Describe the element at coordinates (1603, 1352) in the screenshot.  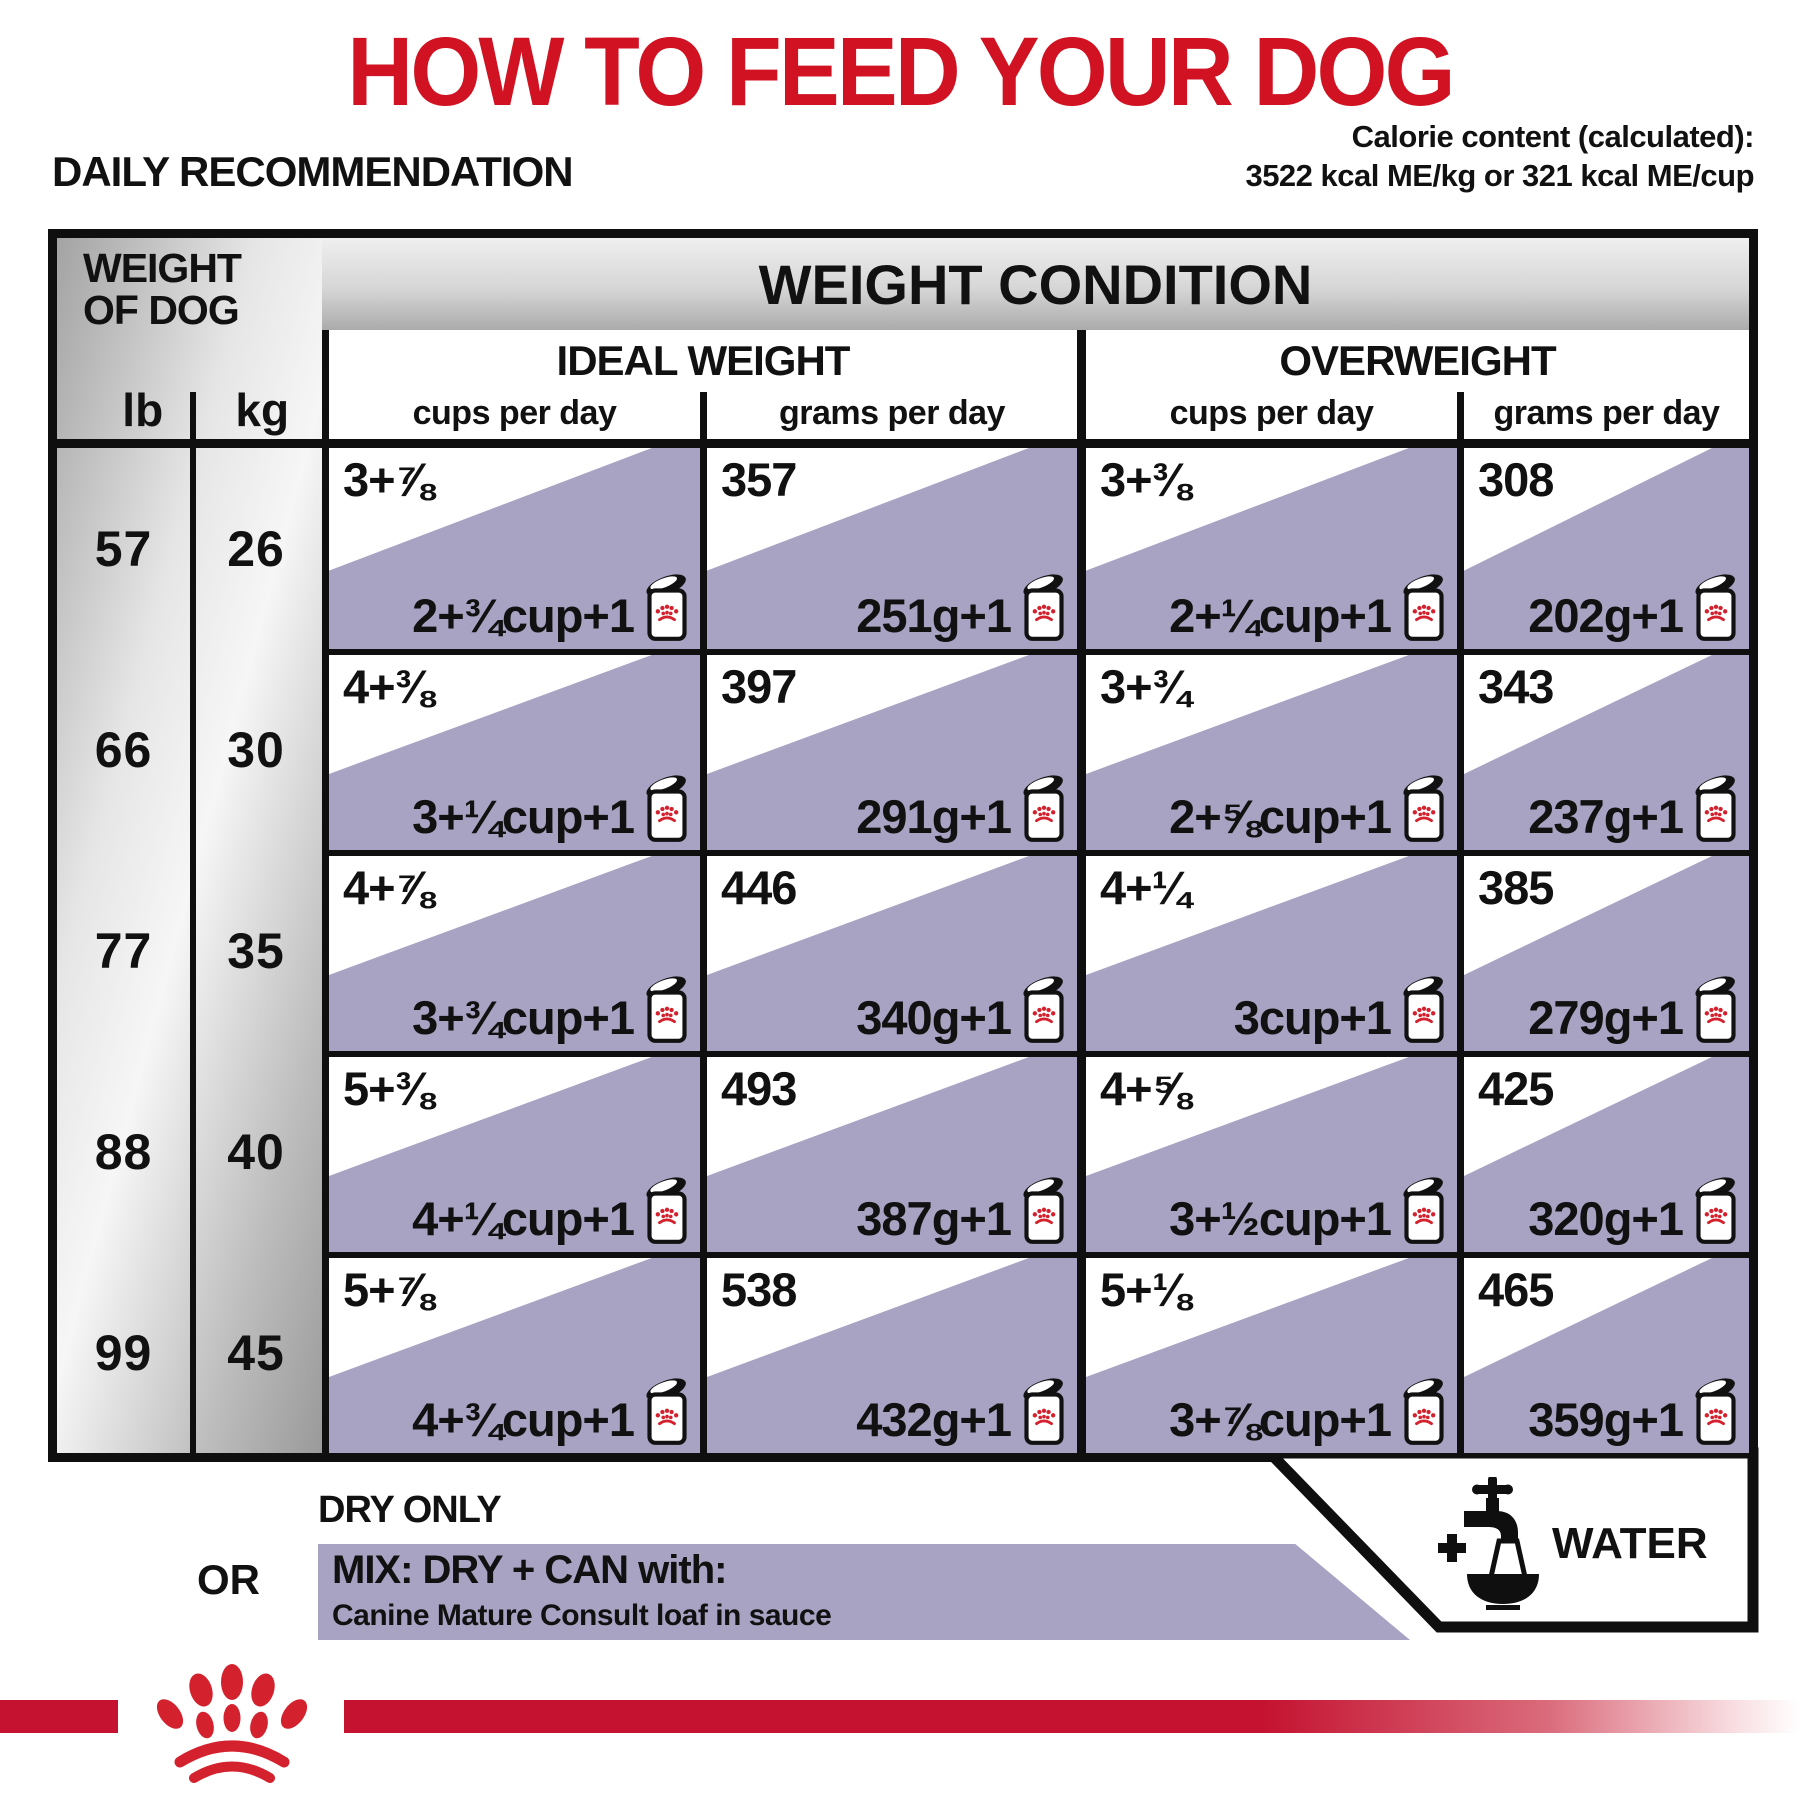
I see `table-cell: 465 359g+1` at that location.